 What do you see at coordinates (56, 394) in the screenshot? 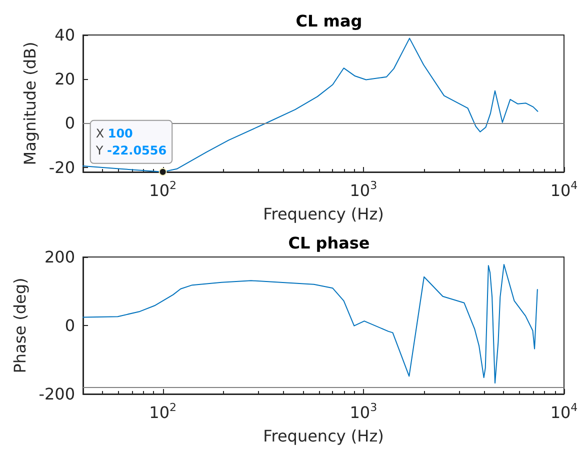
I see `y-tick-label: -200` at bounding box center [56, 394].